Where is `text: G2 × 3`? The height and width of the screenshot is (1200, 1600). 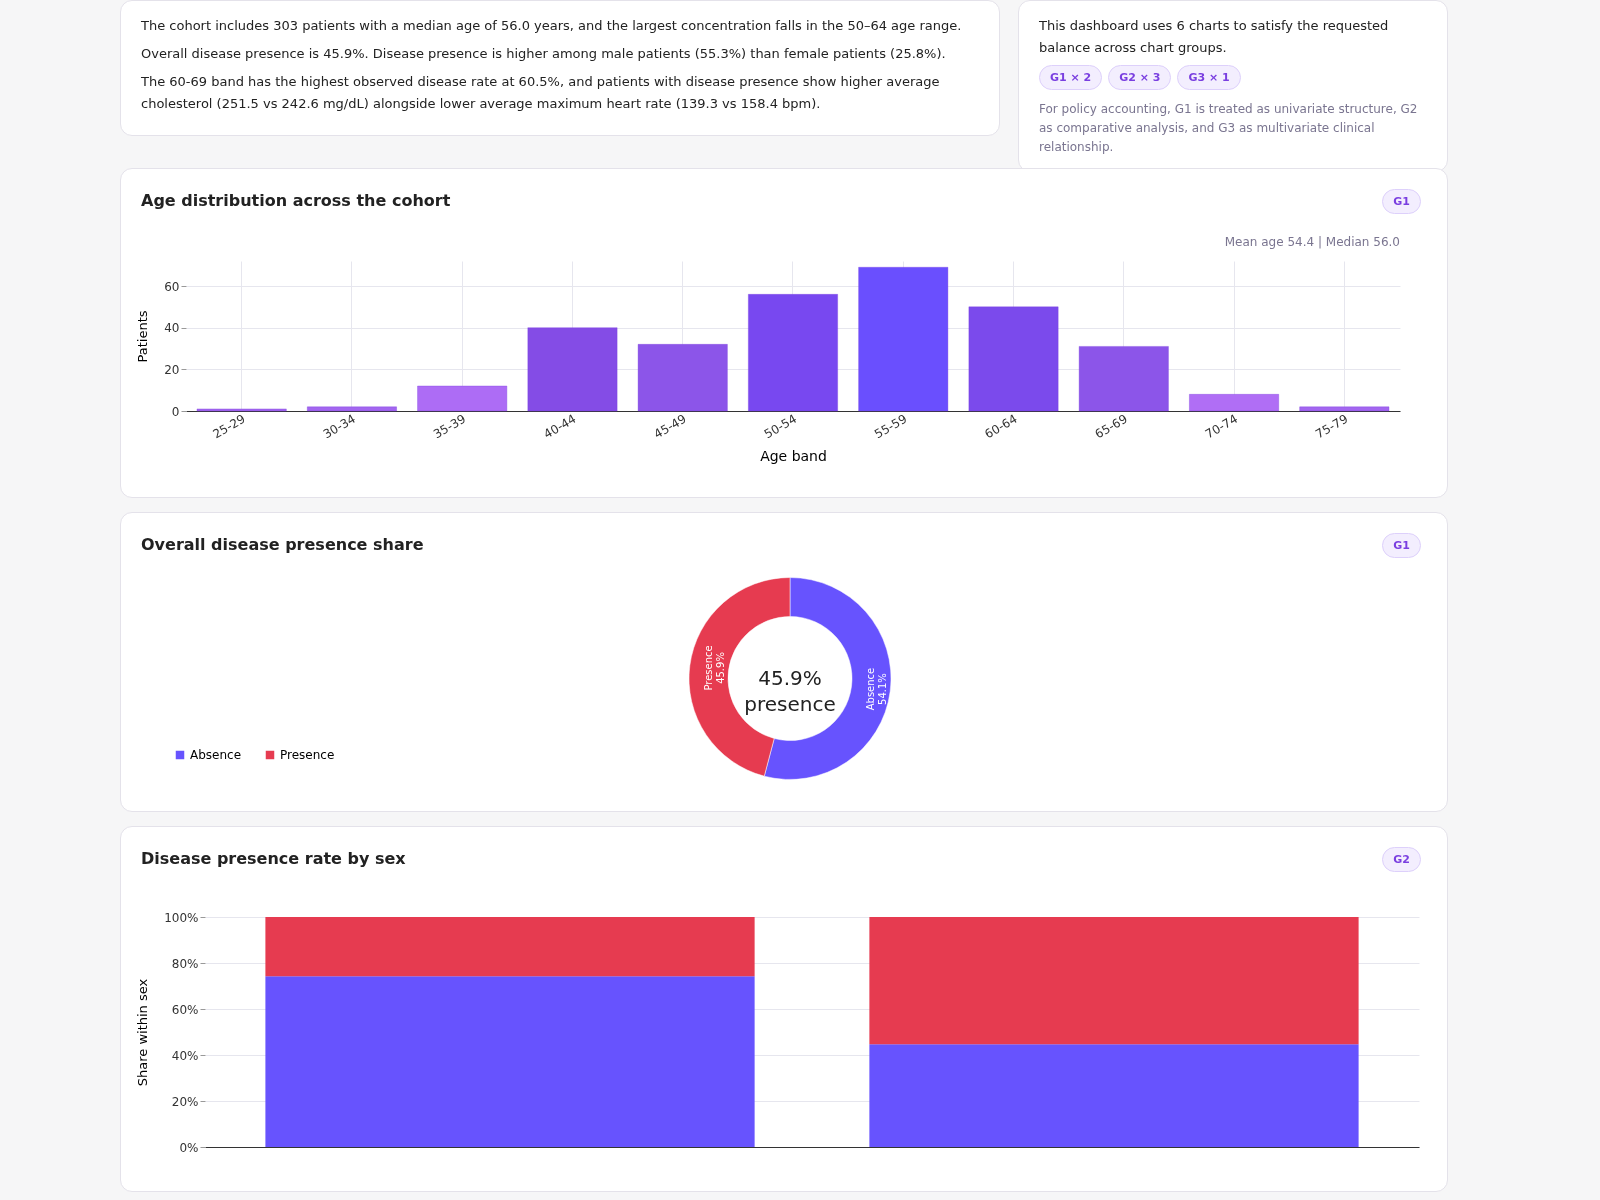
text: G2 × 3 is located at coordinates (1140, 77).